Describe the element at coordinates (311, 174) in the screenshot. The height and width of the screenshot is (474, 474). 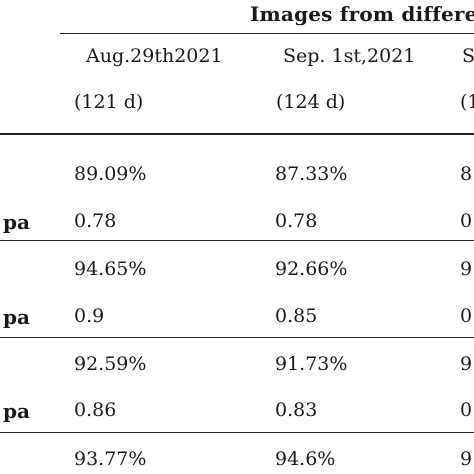
I see `table-cell: 87.33%` at that location.